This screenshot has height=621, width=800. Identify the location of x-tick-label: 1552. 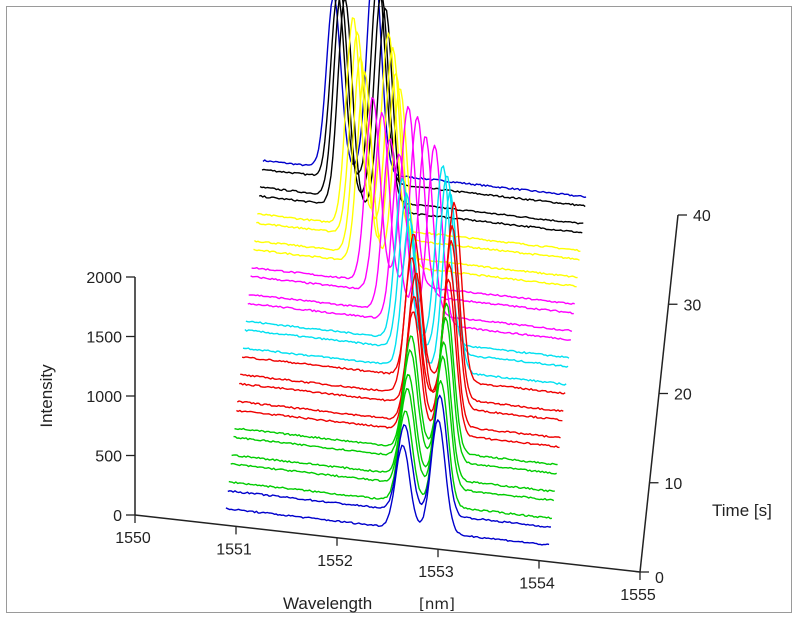
(335, 561).